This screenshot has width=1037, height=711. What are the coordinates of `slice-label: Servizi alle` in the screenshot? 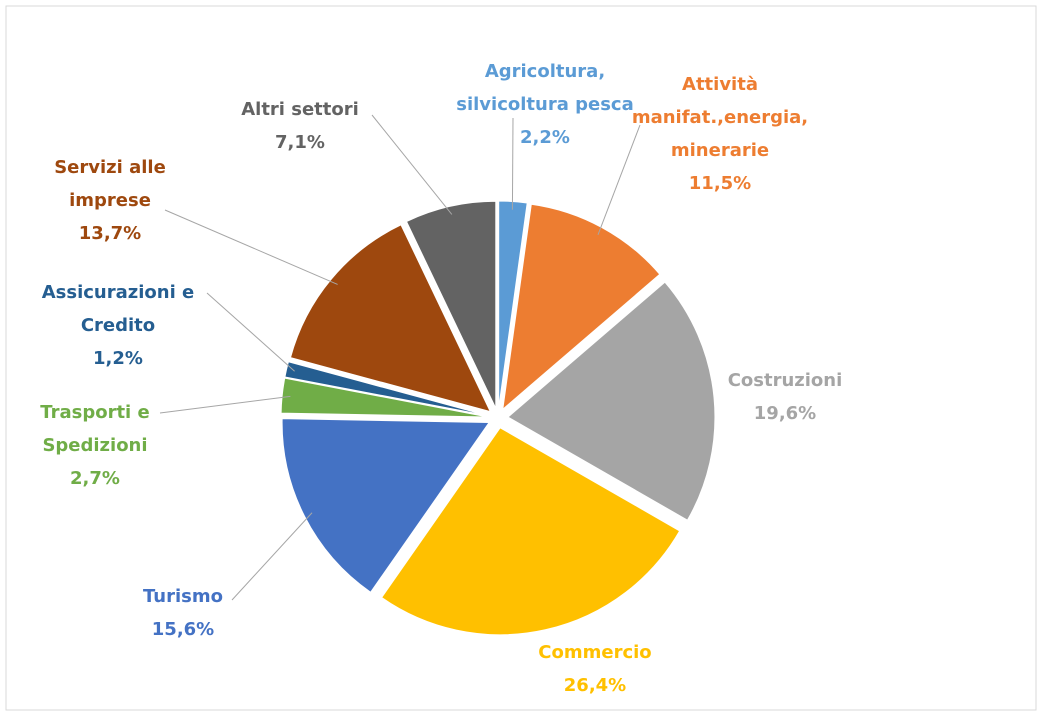 It's located at (110, 167).